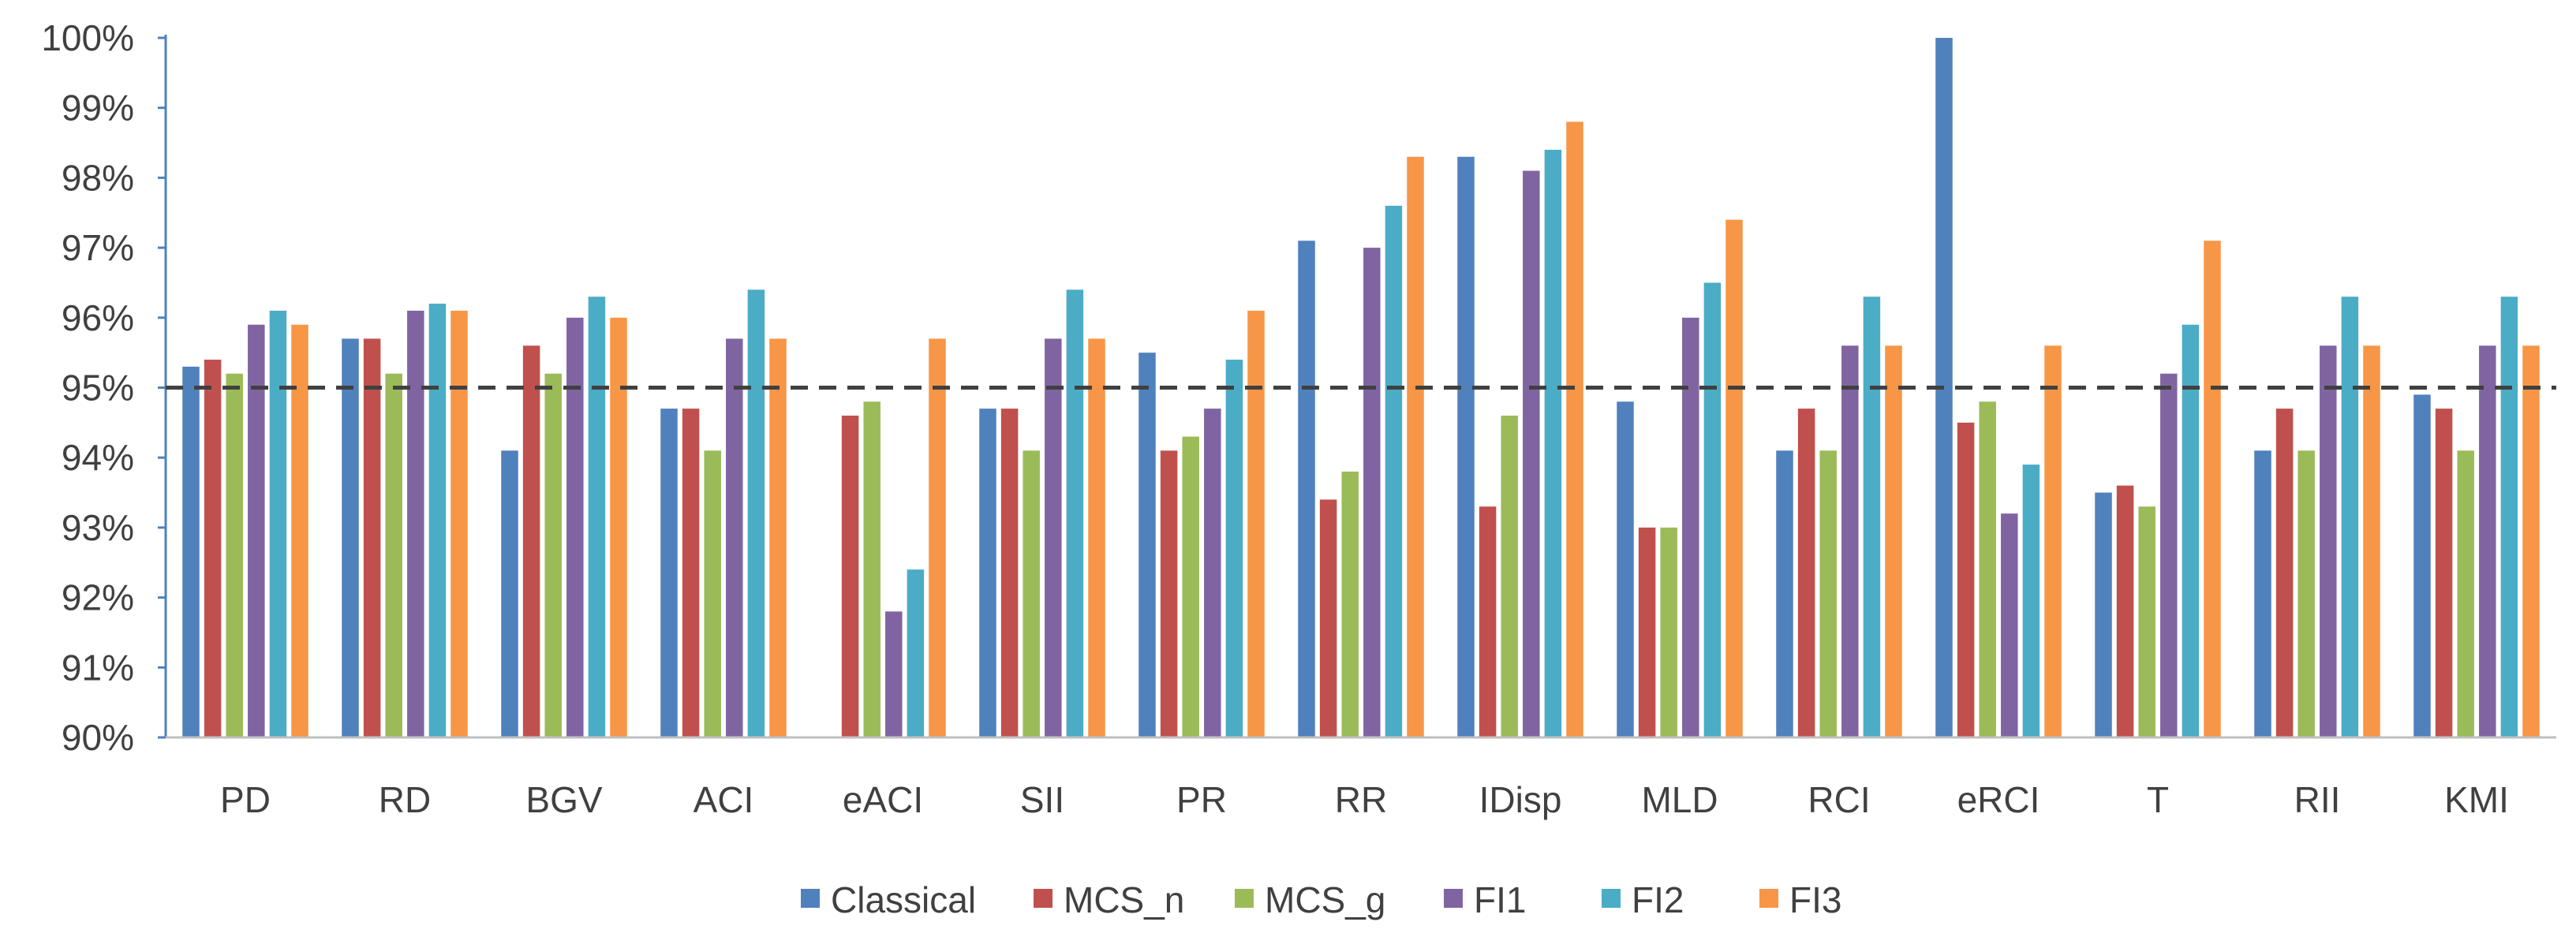 The height and width of the screenshot is (948, 2576). What do you see at coordinates (98, 597) in the screenshot?
I see `y-tick-label: 92%` at bounding box center [98, 597].